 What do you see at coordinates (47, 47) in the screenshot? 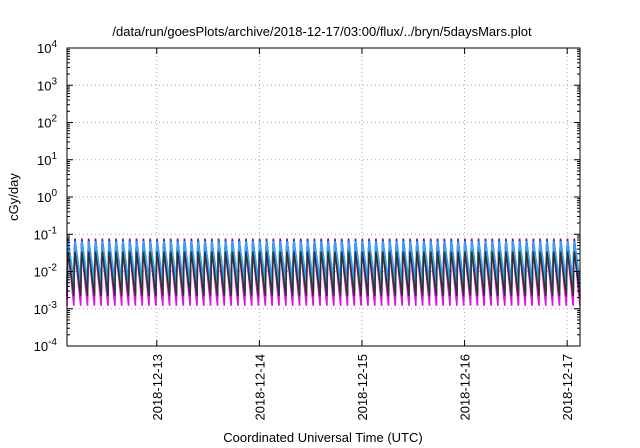
I see `y-tick-label: 10⁴` at bounding box center [47, 47].